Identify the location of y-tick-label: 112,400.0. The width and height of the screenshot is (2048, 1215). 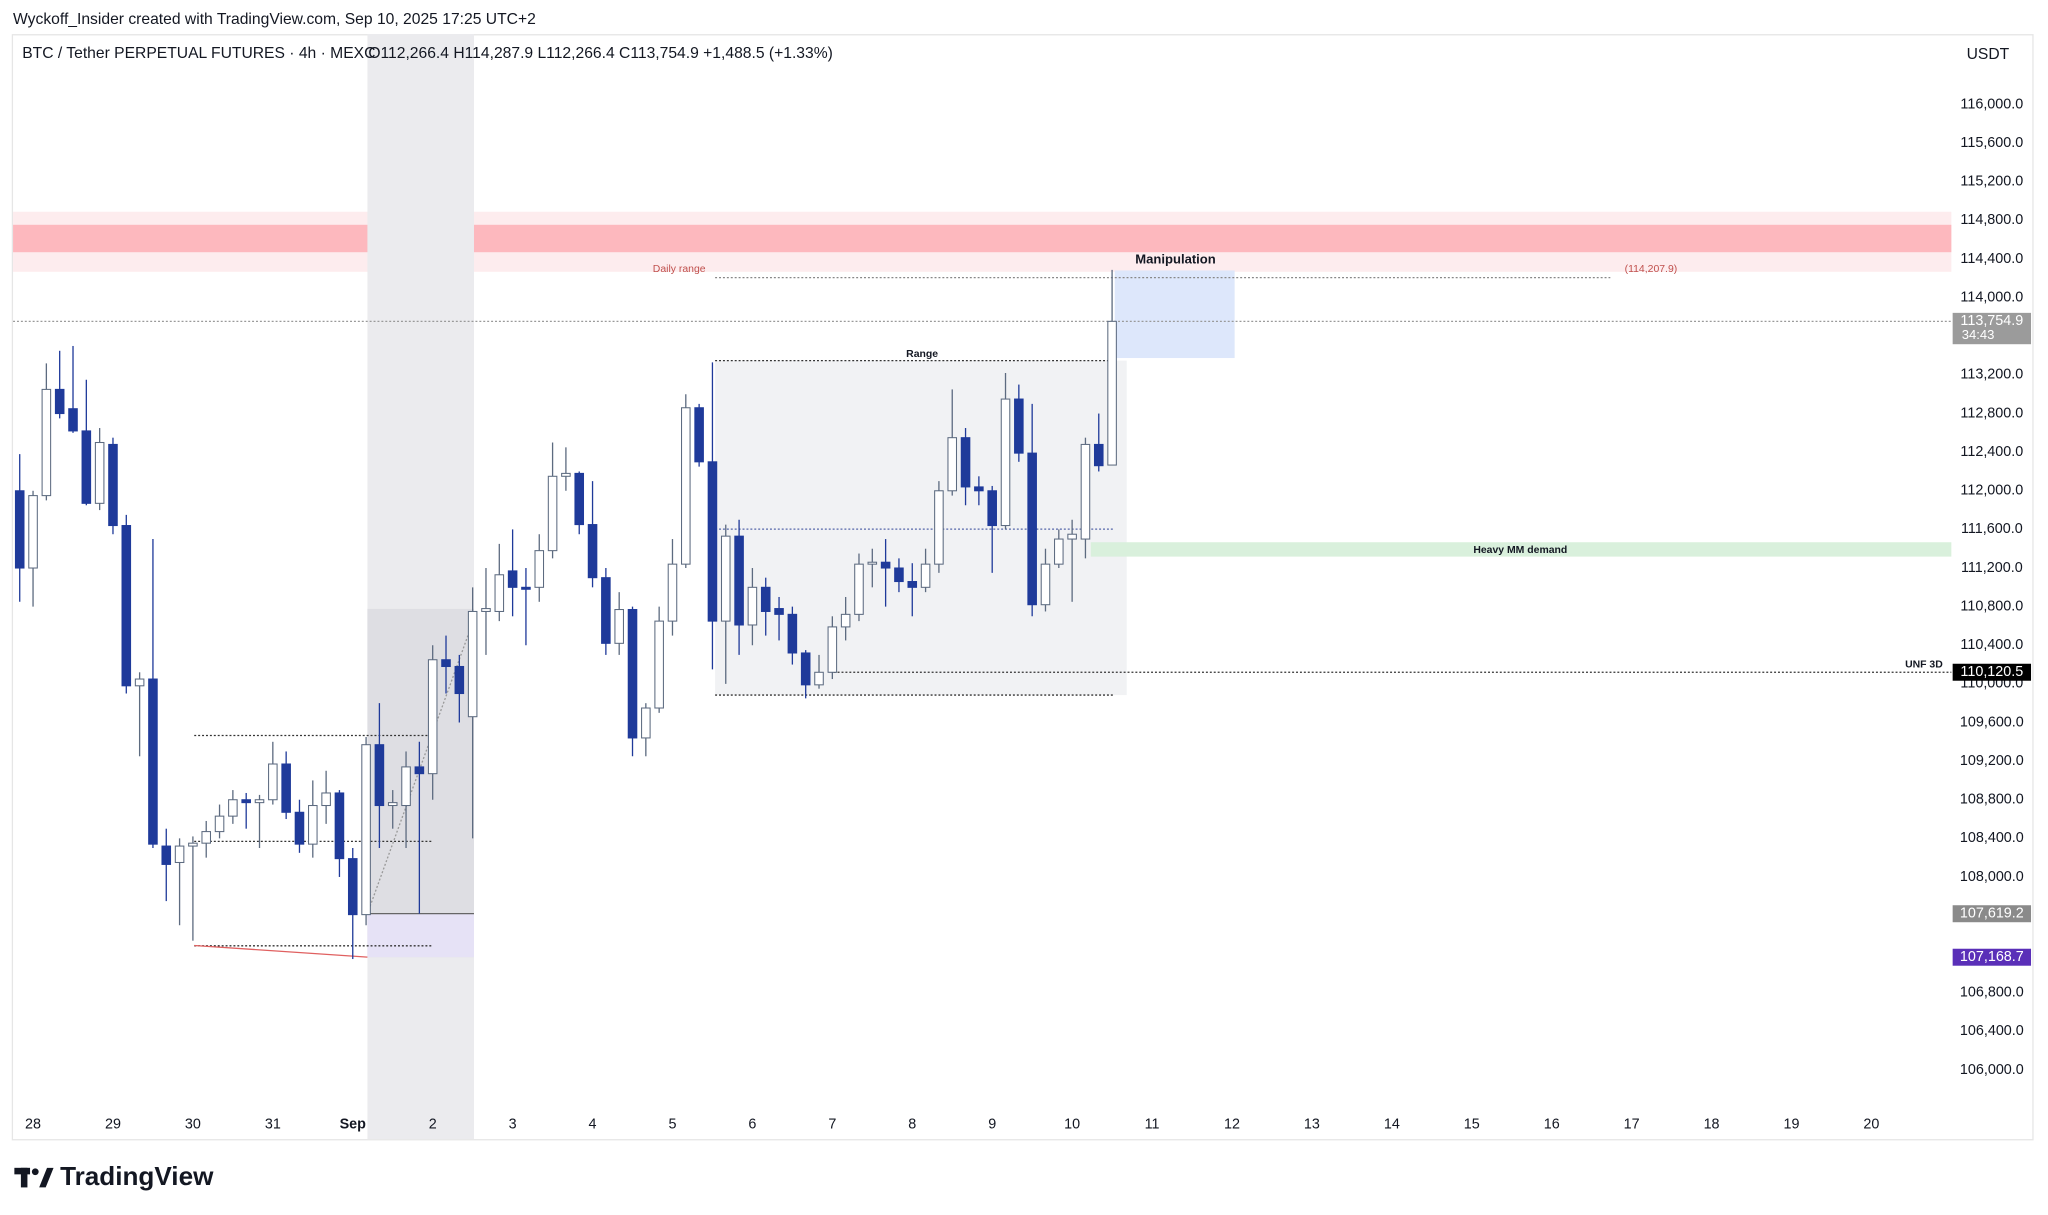
(1991, 452).